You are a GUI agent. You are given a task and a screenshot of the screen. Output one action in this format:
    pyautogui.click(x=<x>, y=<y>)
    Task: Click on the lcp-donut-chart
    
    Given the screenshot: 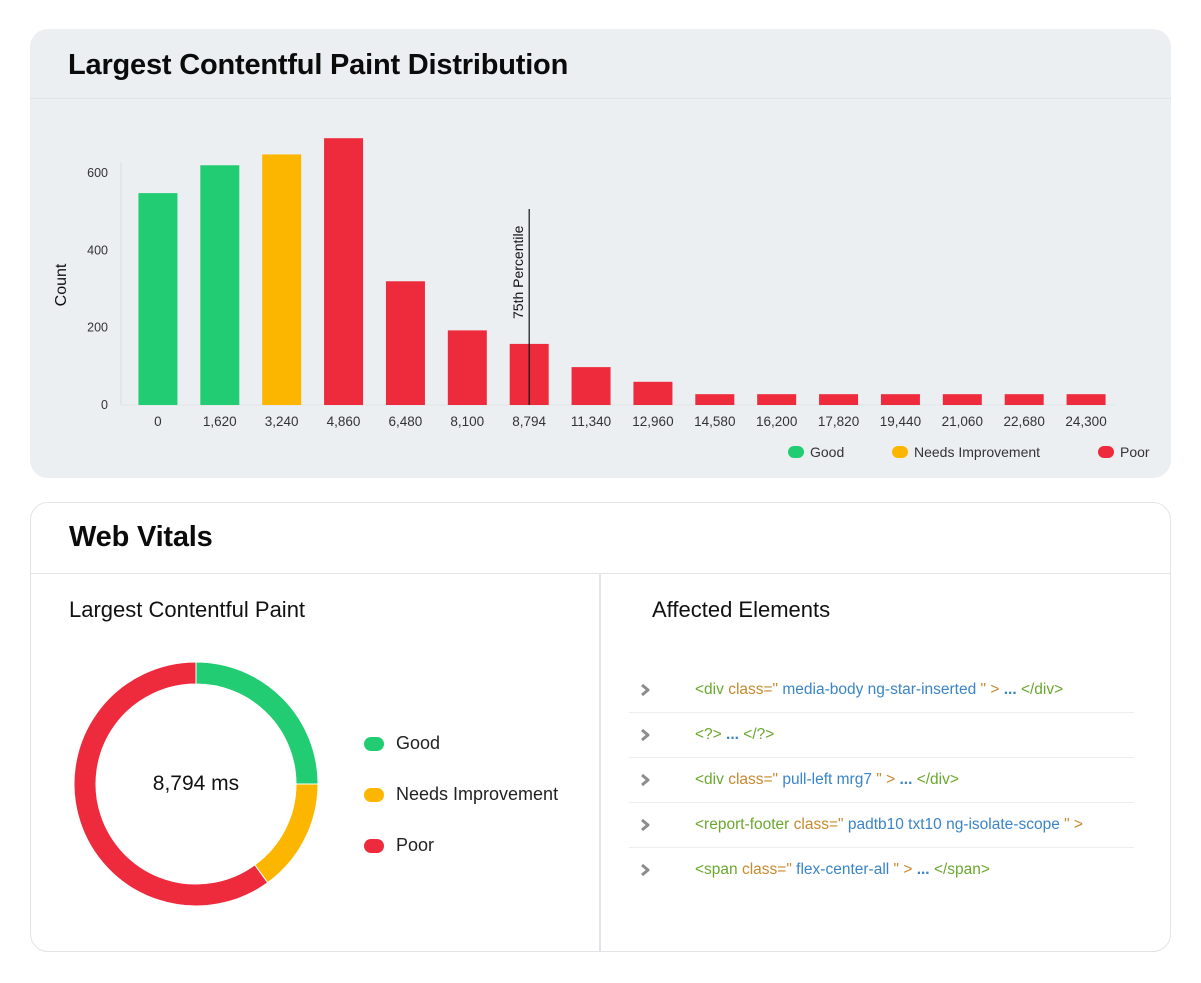 What is the action you would take?
    pyautogui.click(x=196, y=784)
    